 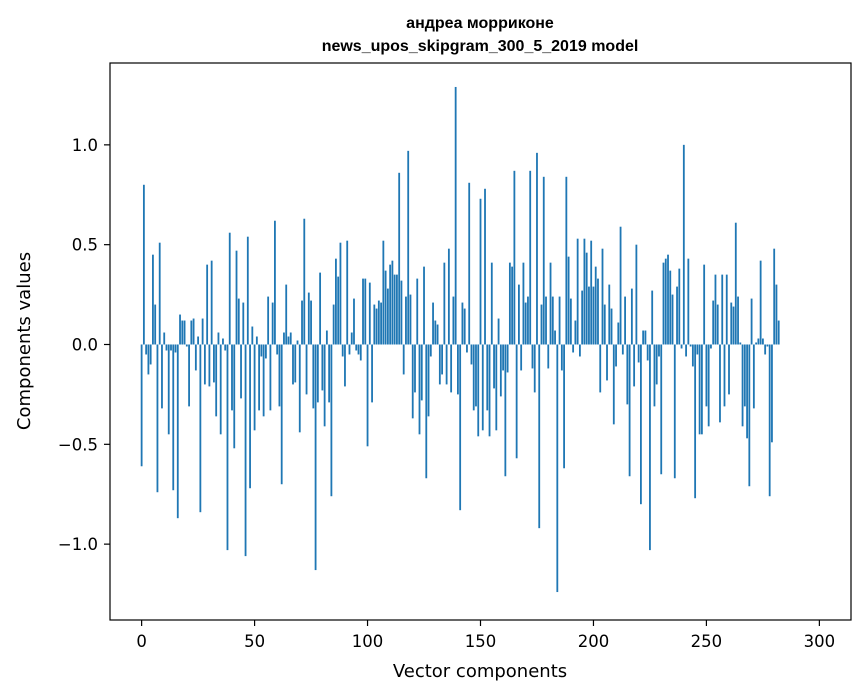 I want to click on y-tick-label: 0.0, so click(x=85, y=344).